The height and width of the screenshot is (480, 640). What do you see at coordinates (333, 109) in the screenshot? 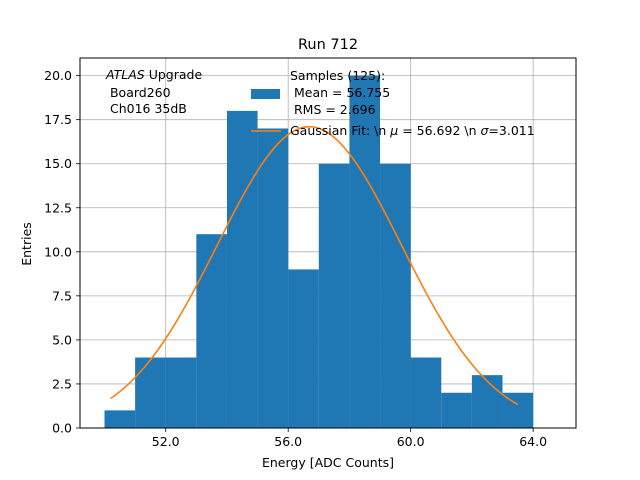
I see `legend-hist-rms: RMS = 2.696` at bounding box center [333, 109].